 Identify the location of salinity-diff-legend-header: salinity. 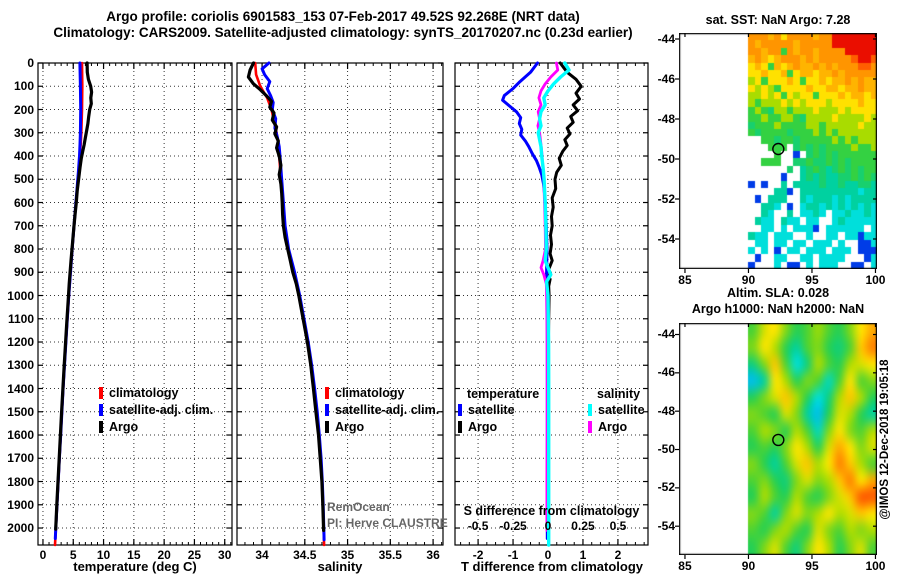
(619, 394).